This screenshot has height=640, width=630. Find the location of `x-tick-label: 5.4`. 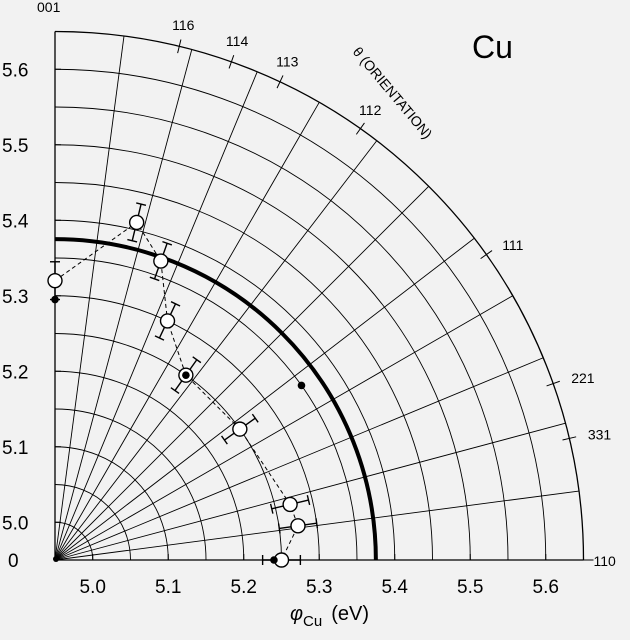

x-tick-label: 5.4 is located at coordinates (395, 587).